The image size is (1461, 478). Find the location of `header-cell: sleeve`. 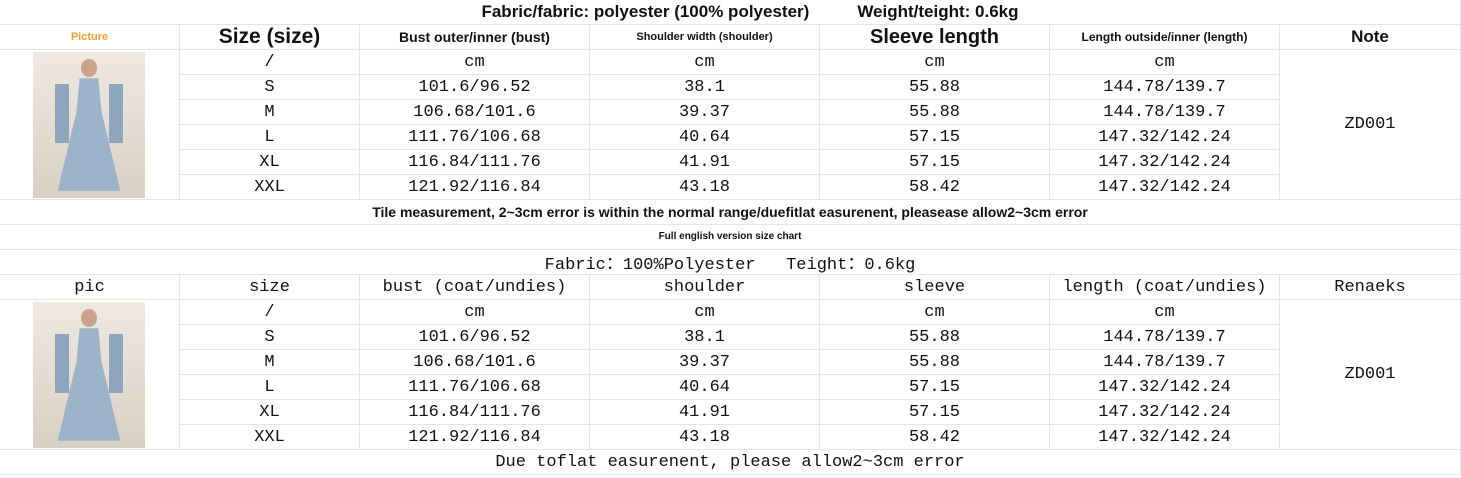

header-cell: sleeve is located at coordinates (935, 287).